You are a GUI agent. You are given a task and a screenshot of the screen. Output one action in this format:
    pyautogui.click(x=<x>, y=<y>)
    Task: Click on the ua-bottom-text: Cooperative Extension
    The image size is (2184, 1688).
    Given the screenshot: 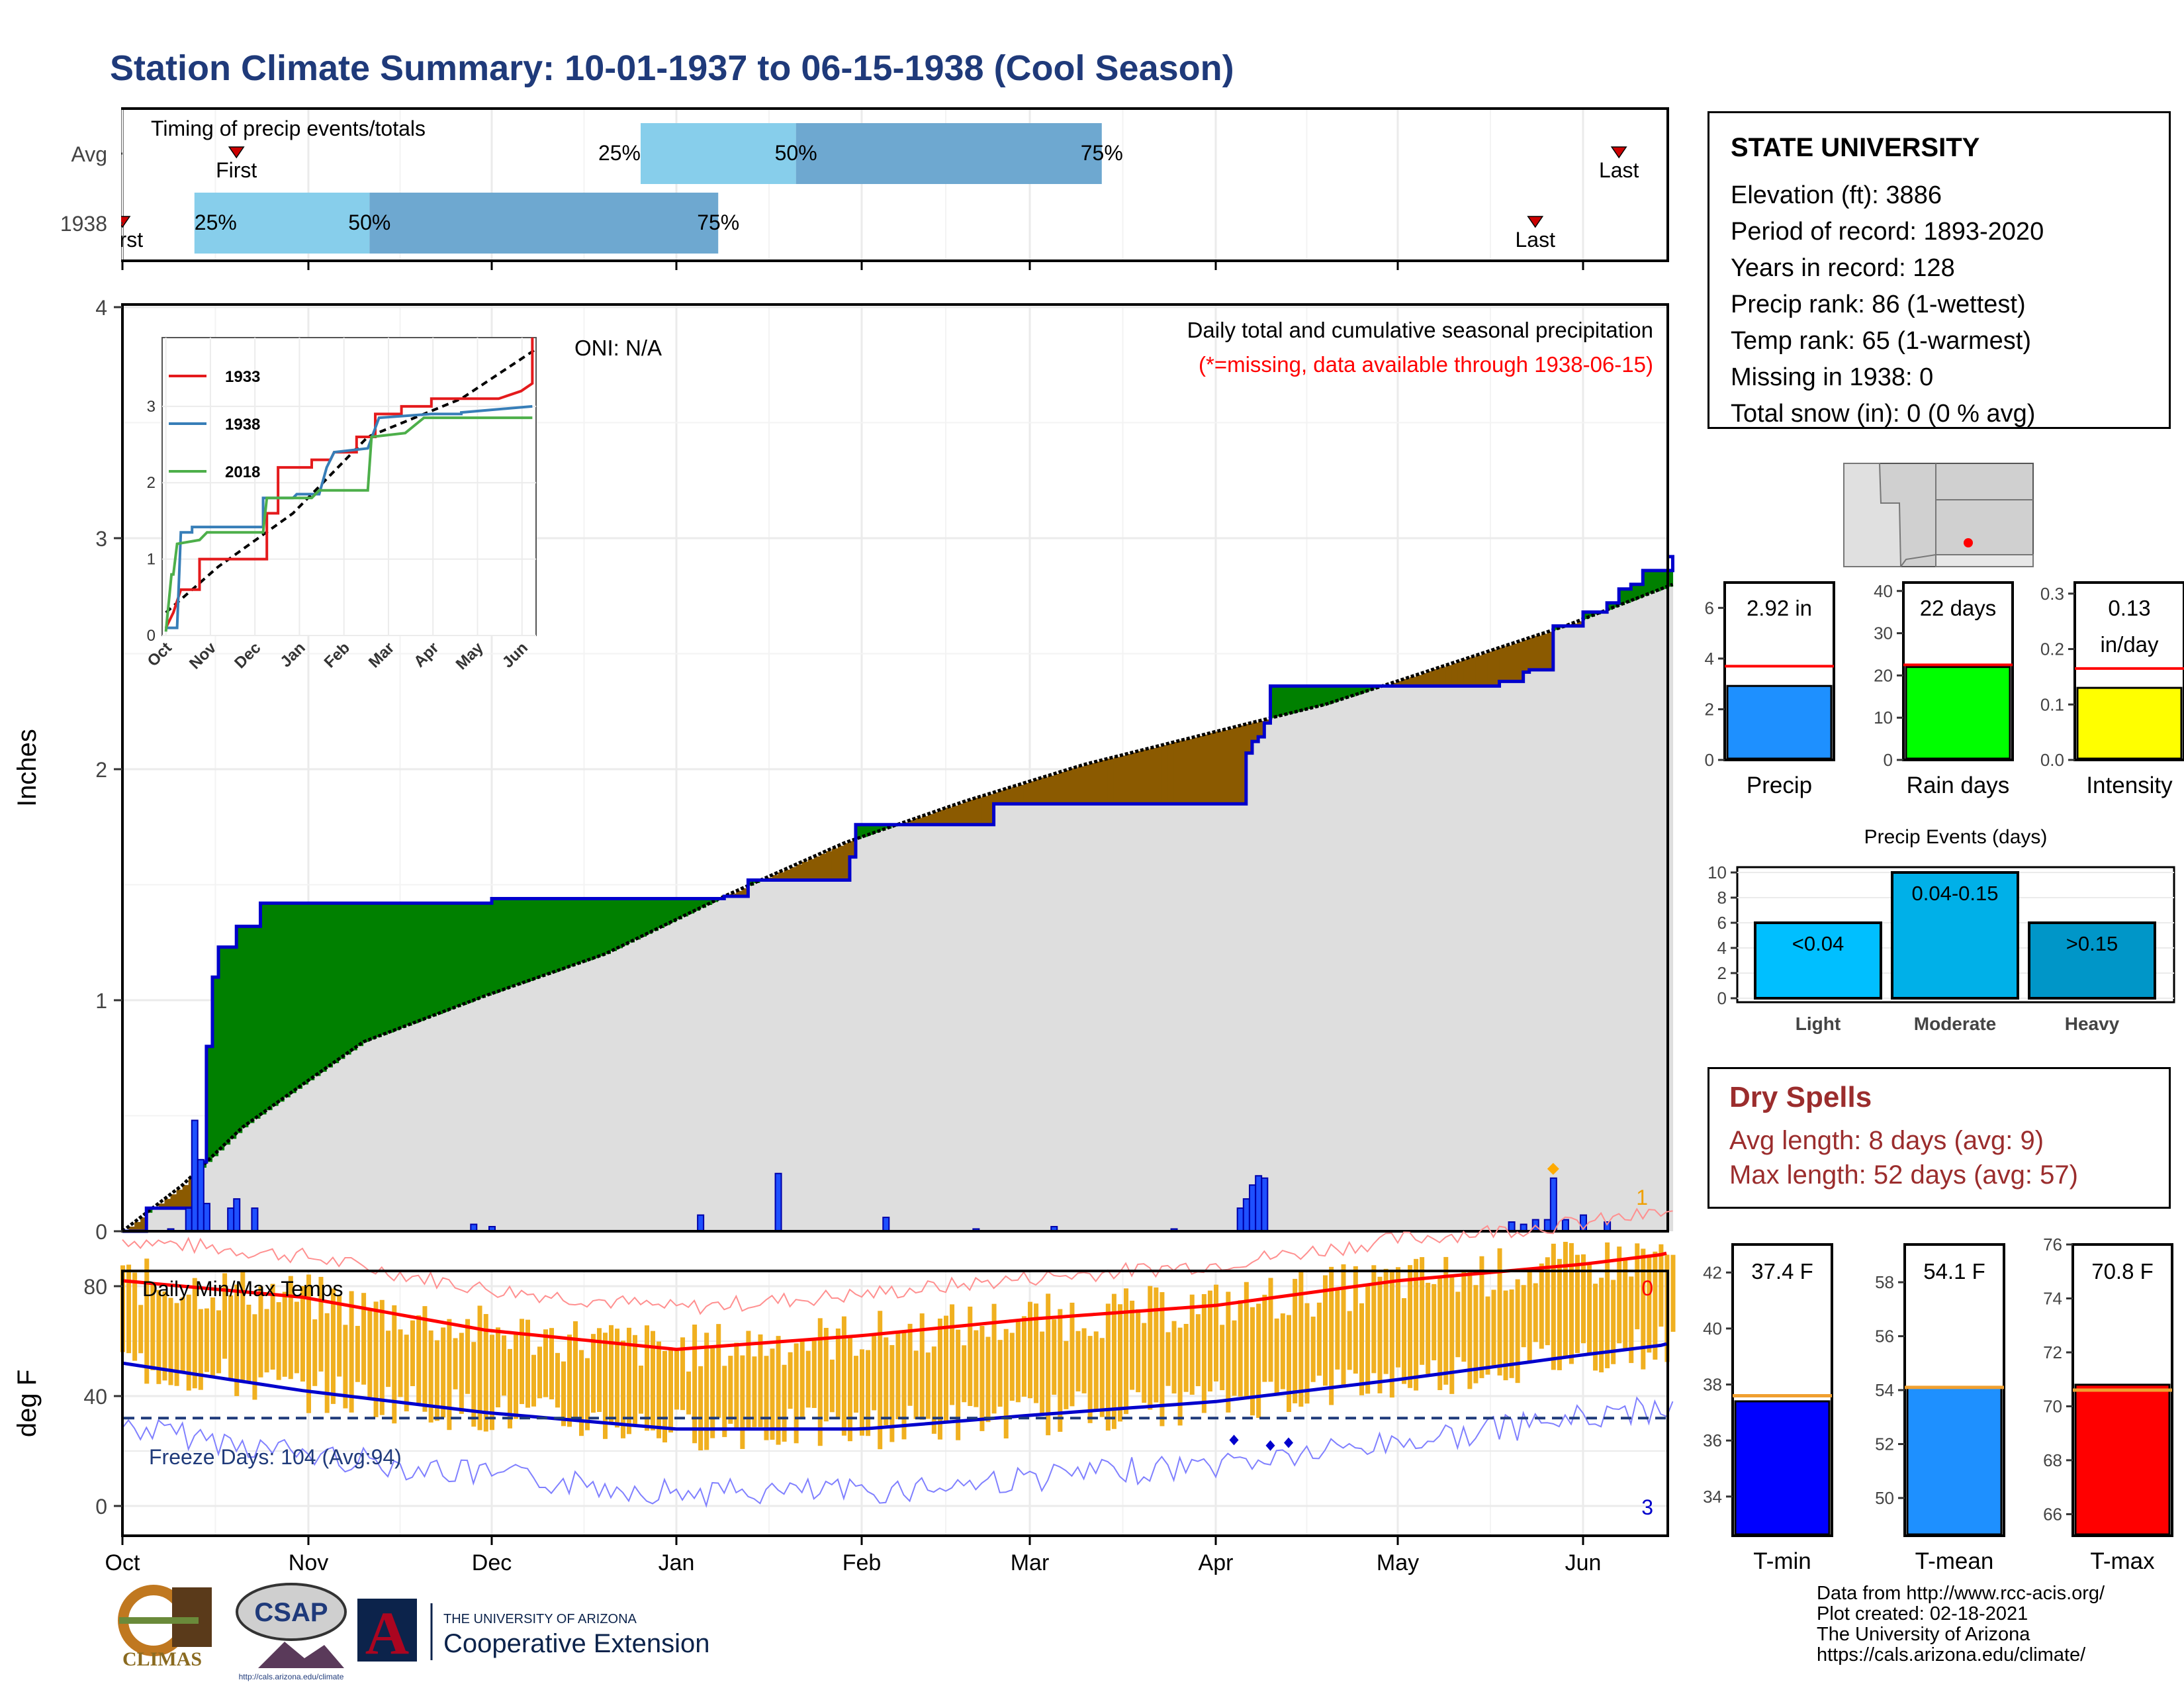 What is the action you would take?
    pyautogui.click(x=576, y=1643)
    